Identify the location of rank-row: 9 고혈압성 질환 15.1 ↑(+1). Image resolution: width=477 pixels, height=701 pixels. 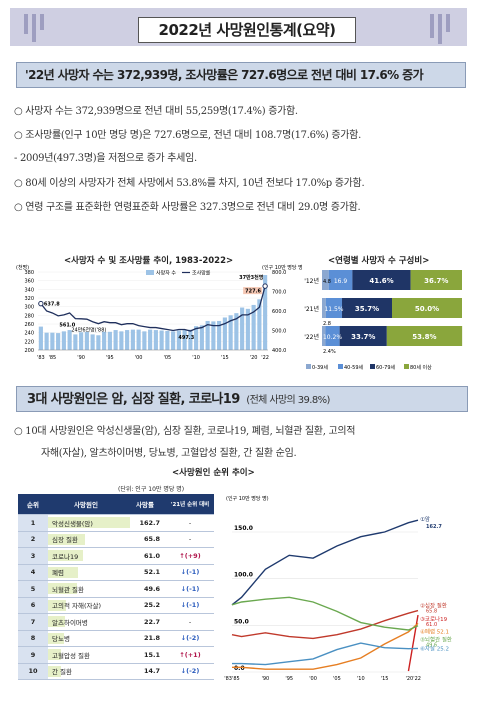
(116, 655).